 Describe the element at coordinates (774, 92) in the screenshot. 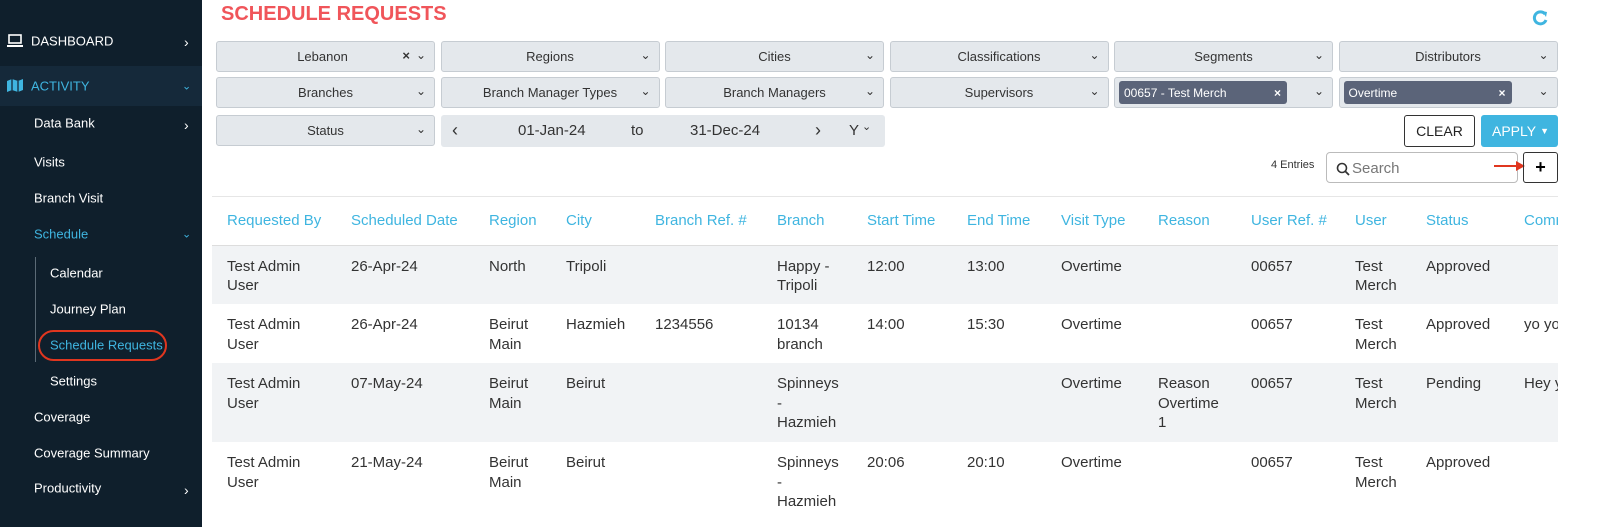

I see `filter-dropdown: Branch Managers ⌄` at that location.